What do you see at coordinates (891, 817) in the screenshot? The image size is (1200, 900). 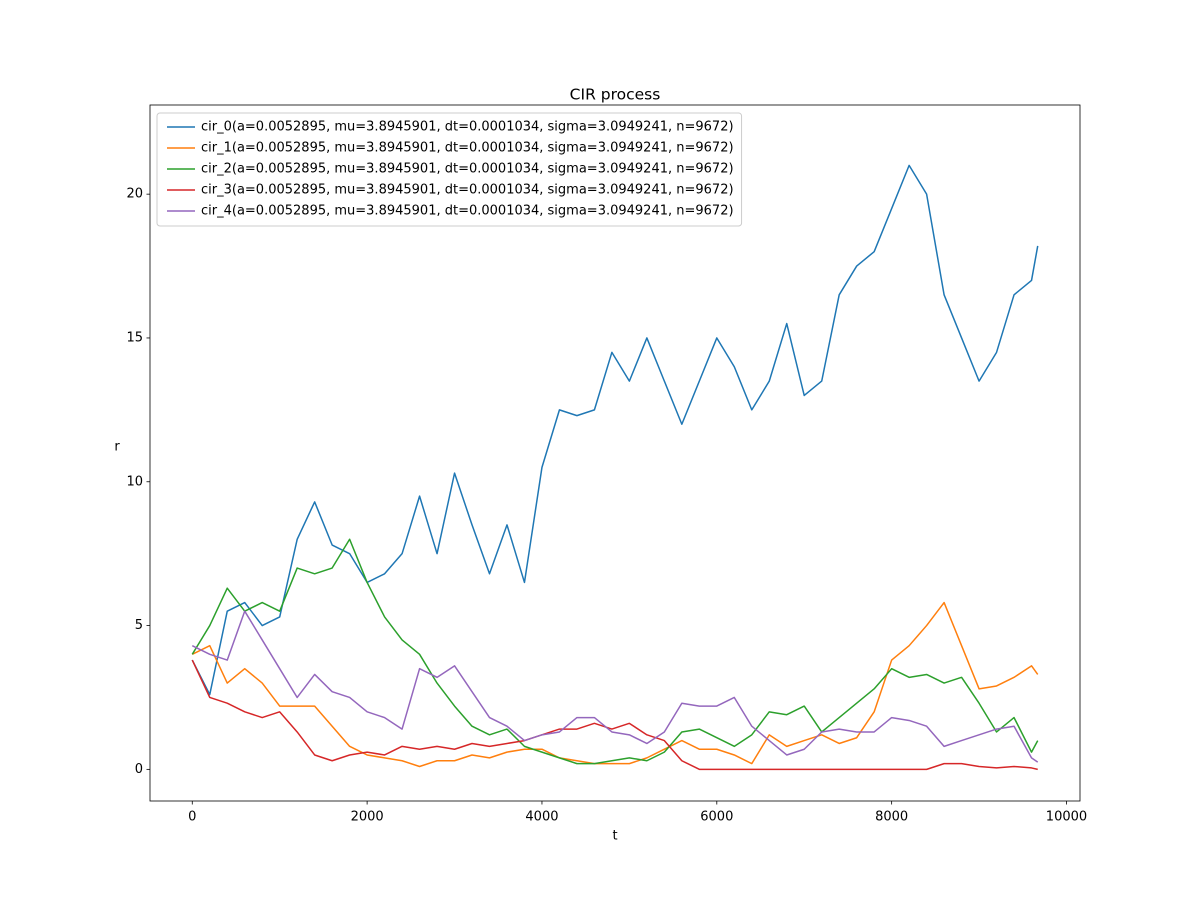 I see `x-tick-label: 8000` at bounding box center [891, 817].